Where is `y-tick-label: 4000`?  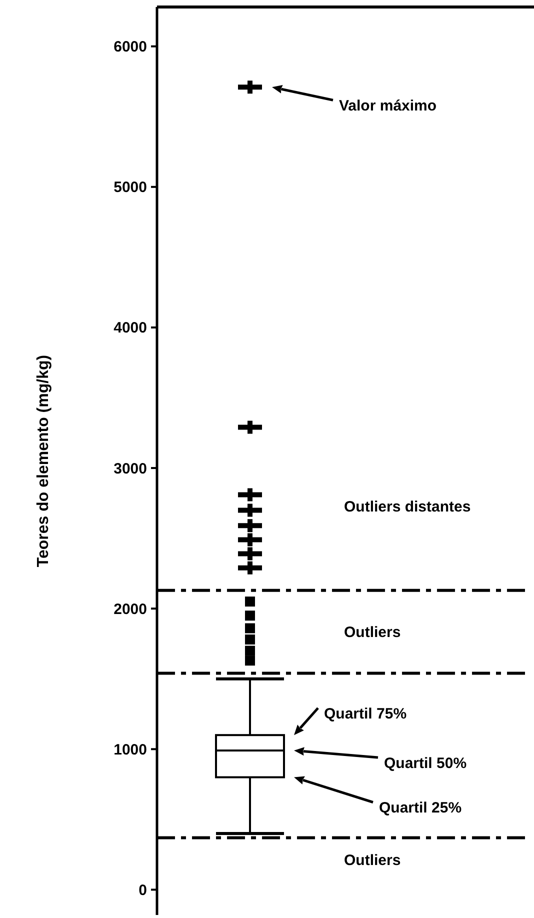 y-tick-label: 4000 is located at coordinates (130, 328).